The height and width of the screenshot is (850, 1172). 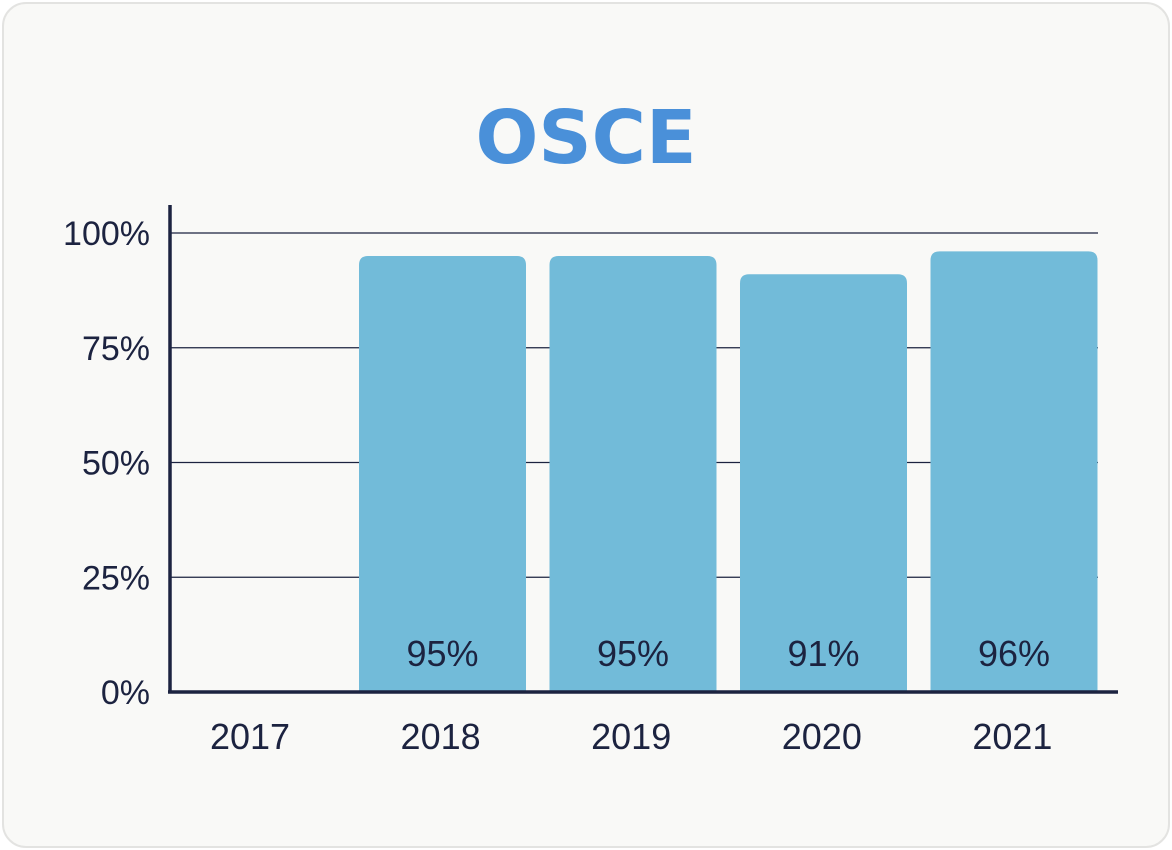 I want to click on x-tick-label: 2017, so click(x=250, y=736).